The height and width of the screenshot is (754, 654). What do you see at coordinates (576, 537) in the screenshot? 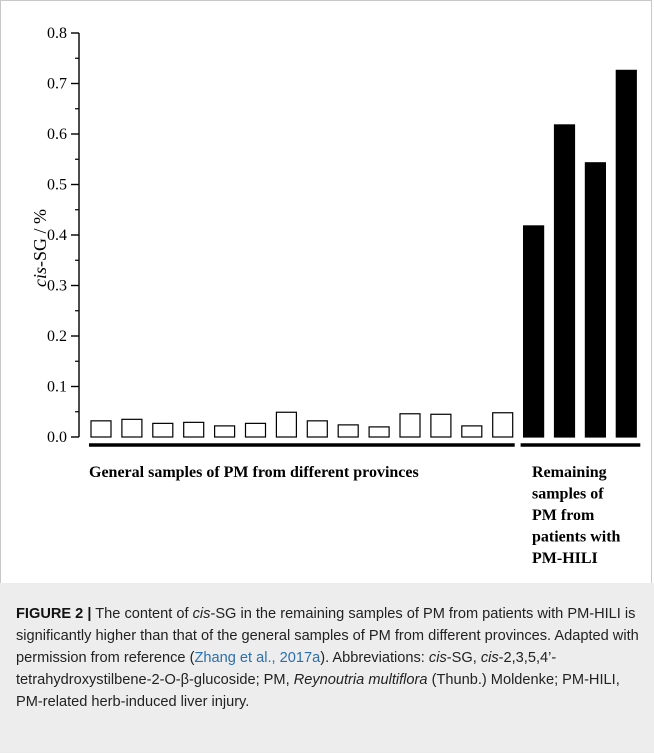
I see `group-label-remaining: patients with` at bounding box center [576, 537].